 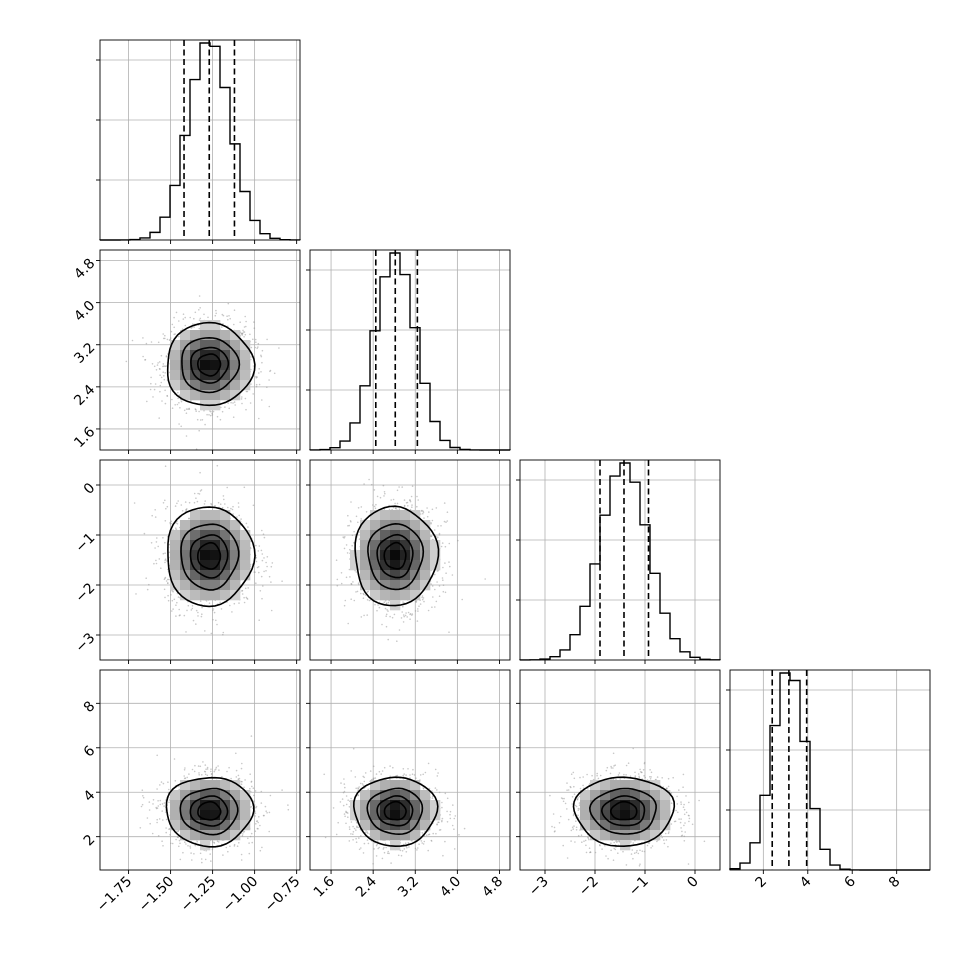 I want to click on density-cells, so click(x=210, y=555).